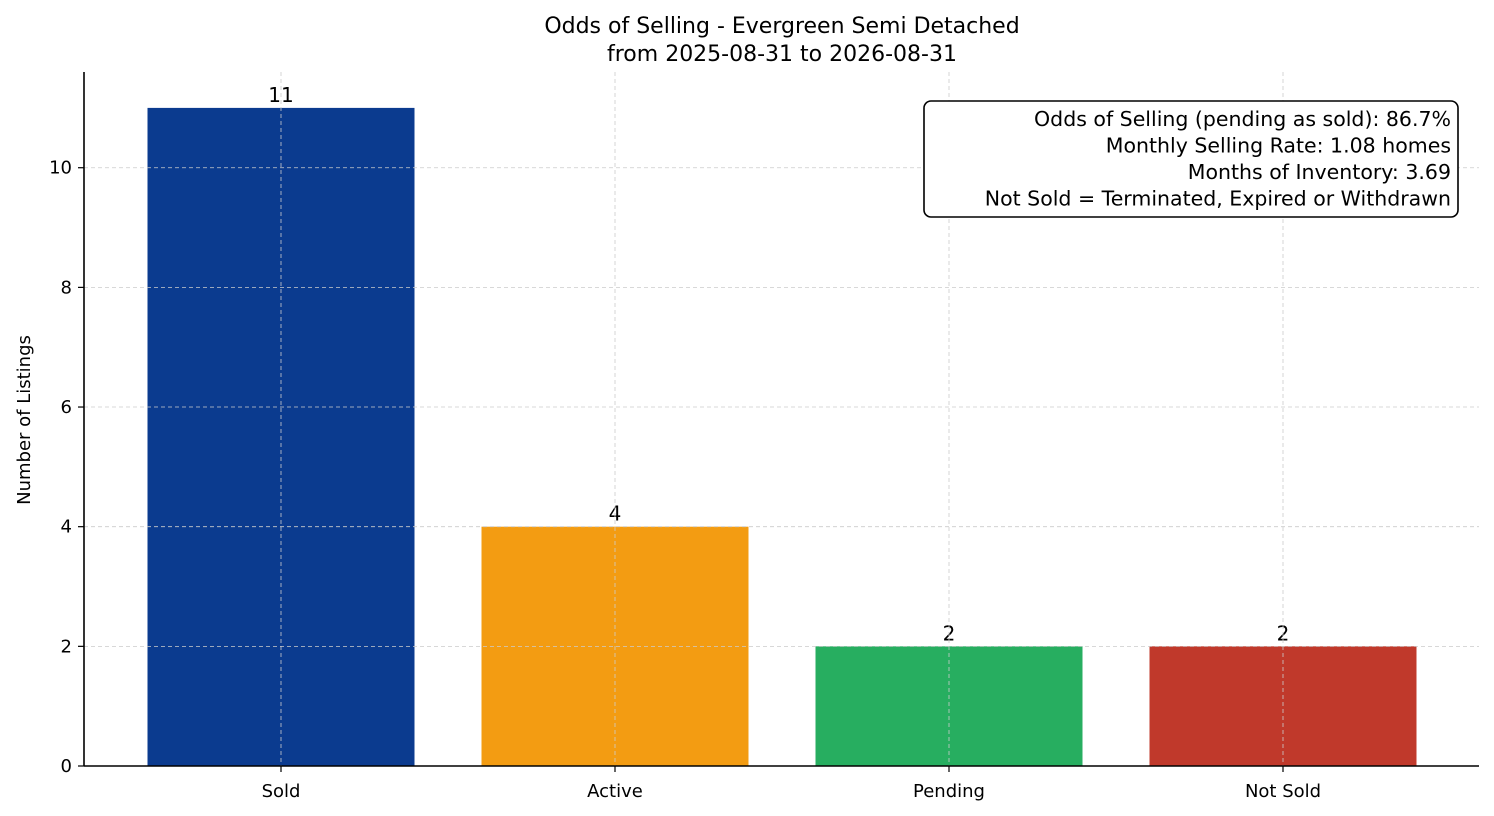 This screenshot has width=1494, height=816. I want to click on y-tick-label: 0, so click(66, 766).